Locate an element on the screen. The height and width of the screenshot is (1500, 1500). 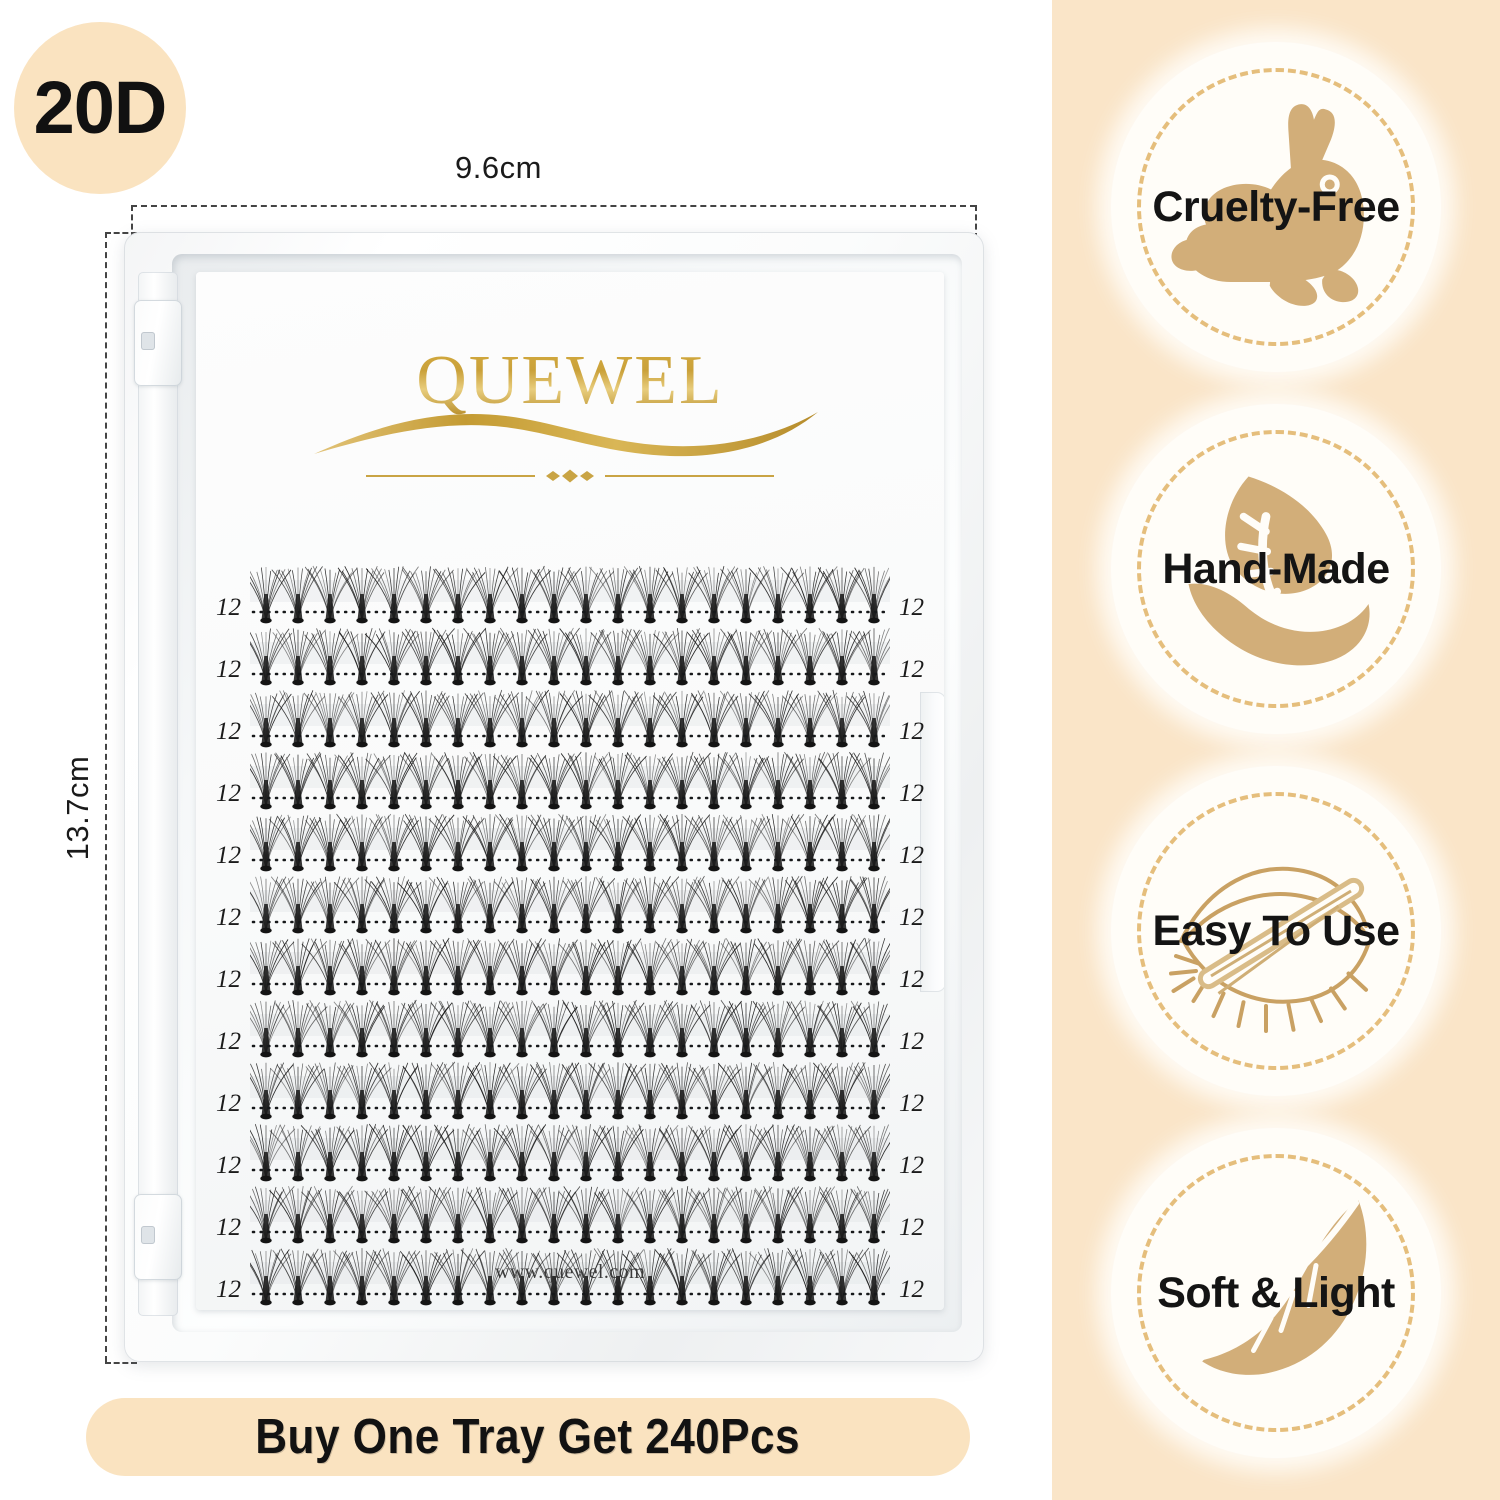
feature-badge-easy-to-use: Easy To Use is located at coordinates (1276, 931).